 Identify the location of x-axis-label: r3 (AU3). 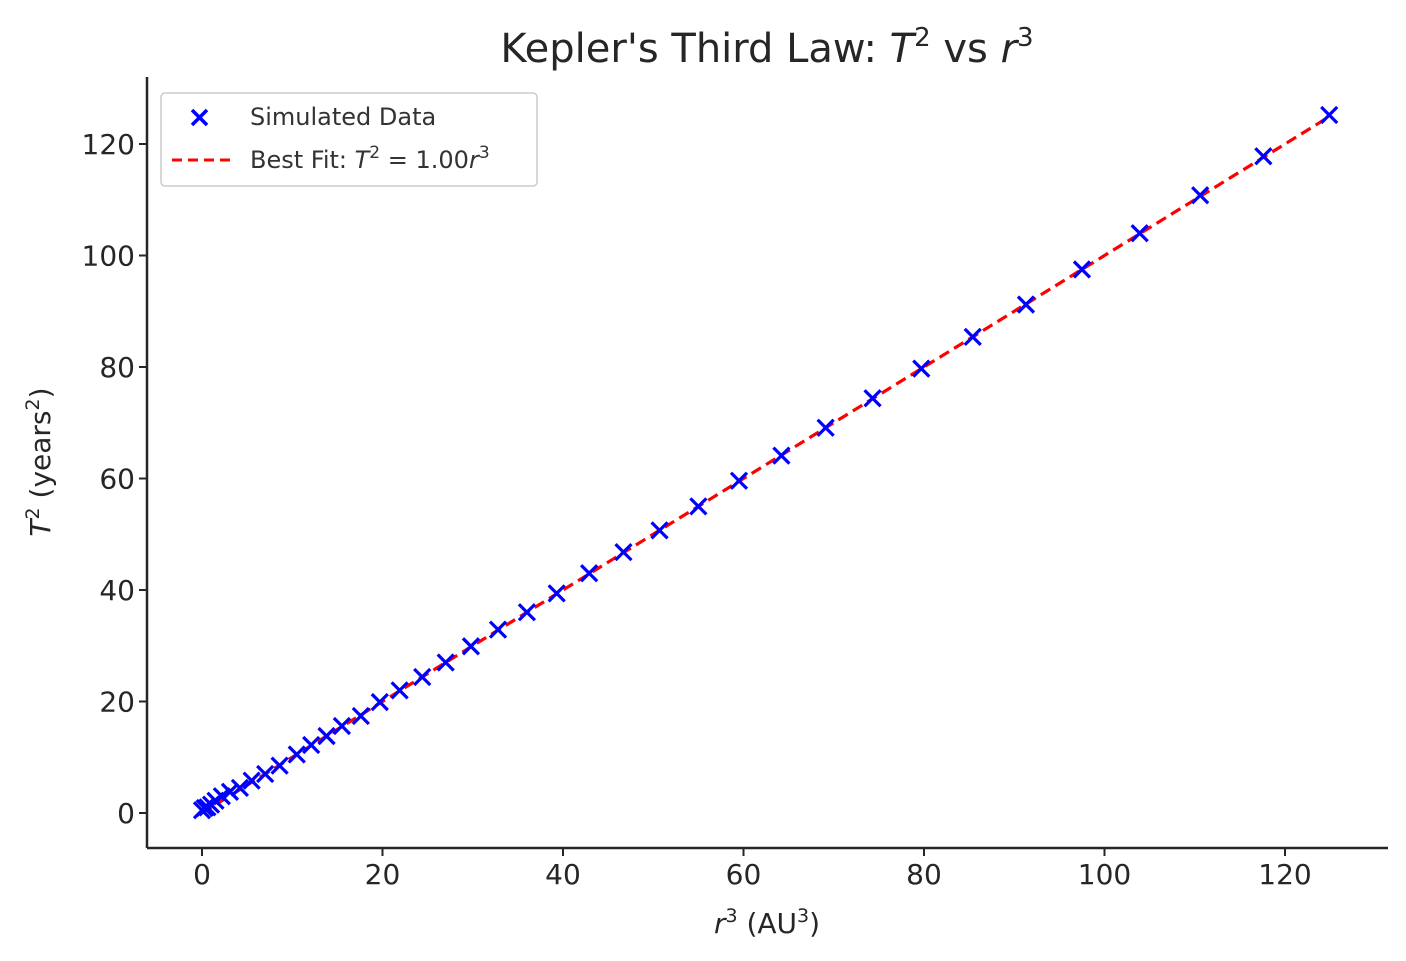
(767, 922).